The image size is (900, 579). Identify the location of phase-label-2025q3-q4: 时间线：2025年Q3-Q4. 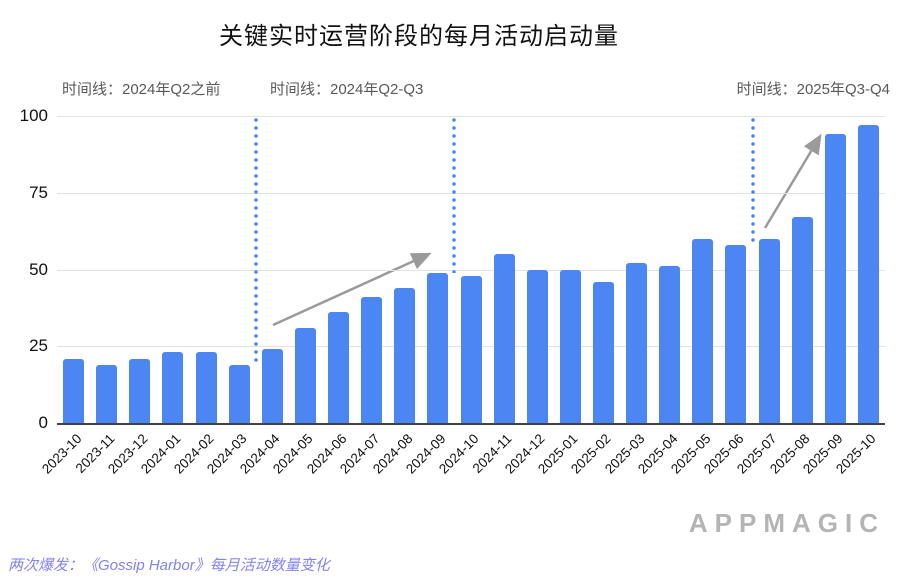
(813, 89).